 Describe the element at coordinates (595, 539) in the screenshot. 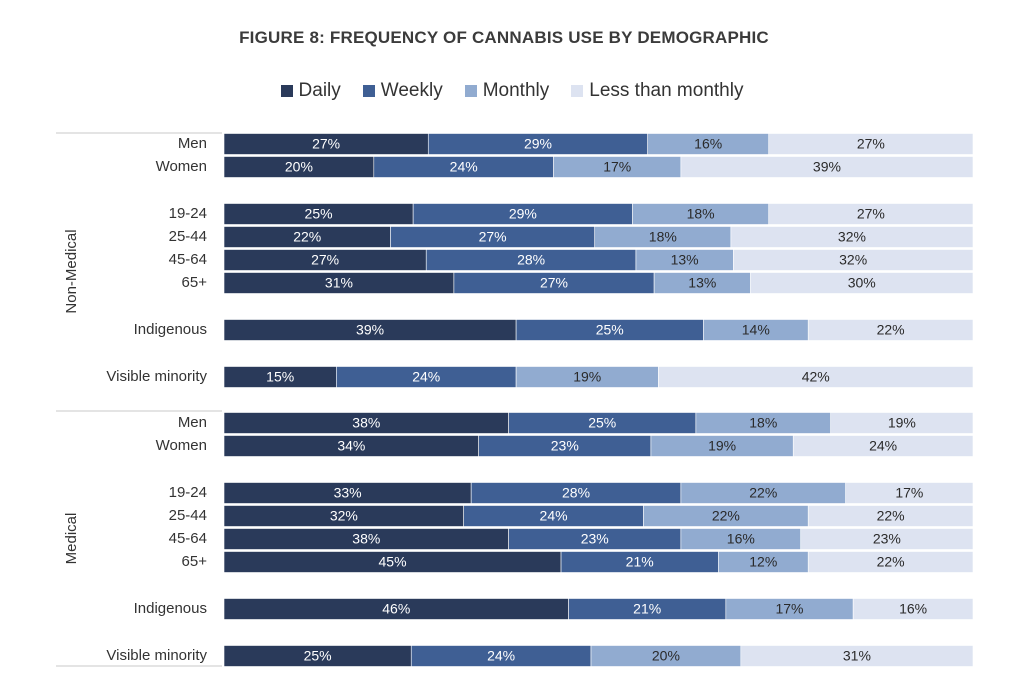

I see `data-label-medical-45-64-weekly: 23%` at that location.